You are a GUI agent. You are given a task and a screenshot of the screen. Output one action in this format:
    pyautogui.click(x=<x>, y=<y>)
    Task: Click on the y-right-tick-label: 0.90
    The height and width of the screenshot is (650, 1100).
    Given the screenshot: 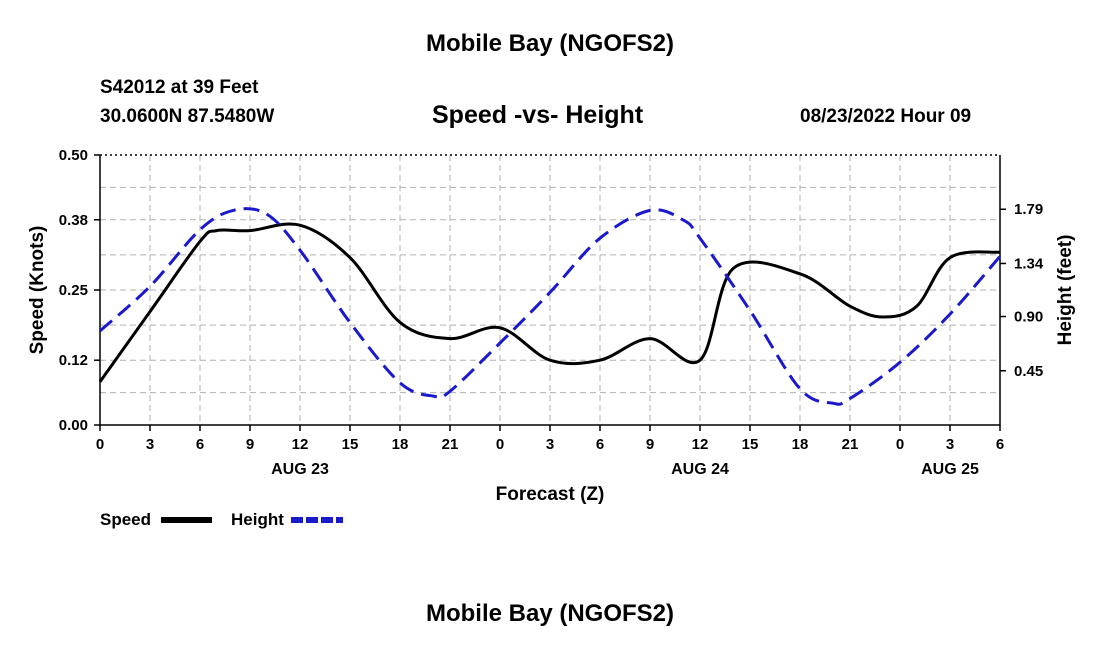 What is the action you would take?
    pyautogui.click(x=1028, y=317)
    